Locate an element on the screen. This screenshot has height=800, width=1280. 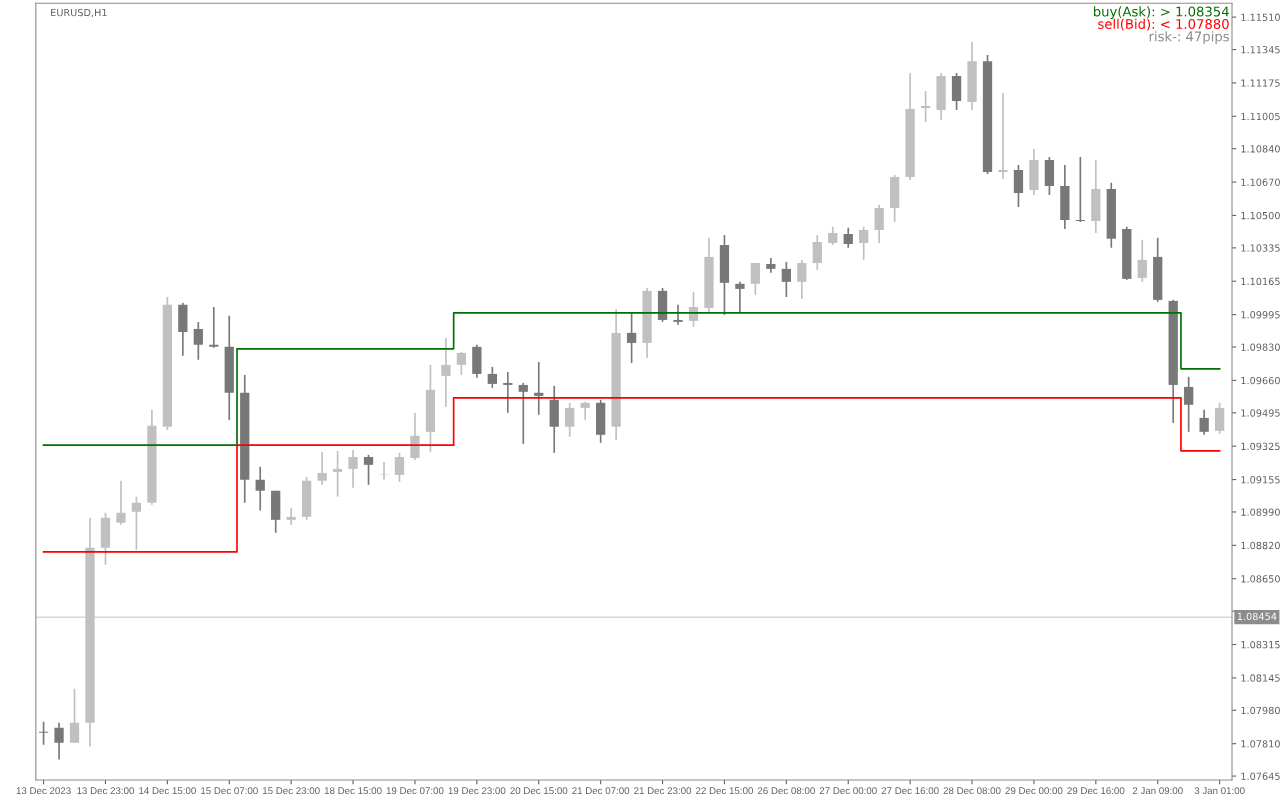
annotation: buy(Ask): > 1.08354 is located at coordinates (1161, 13).